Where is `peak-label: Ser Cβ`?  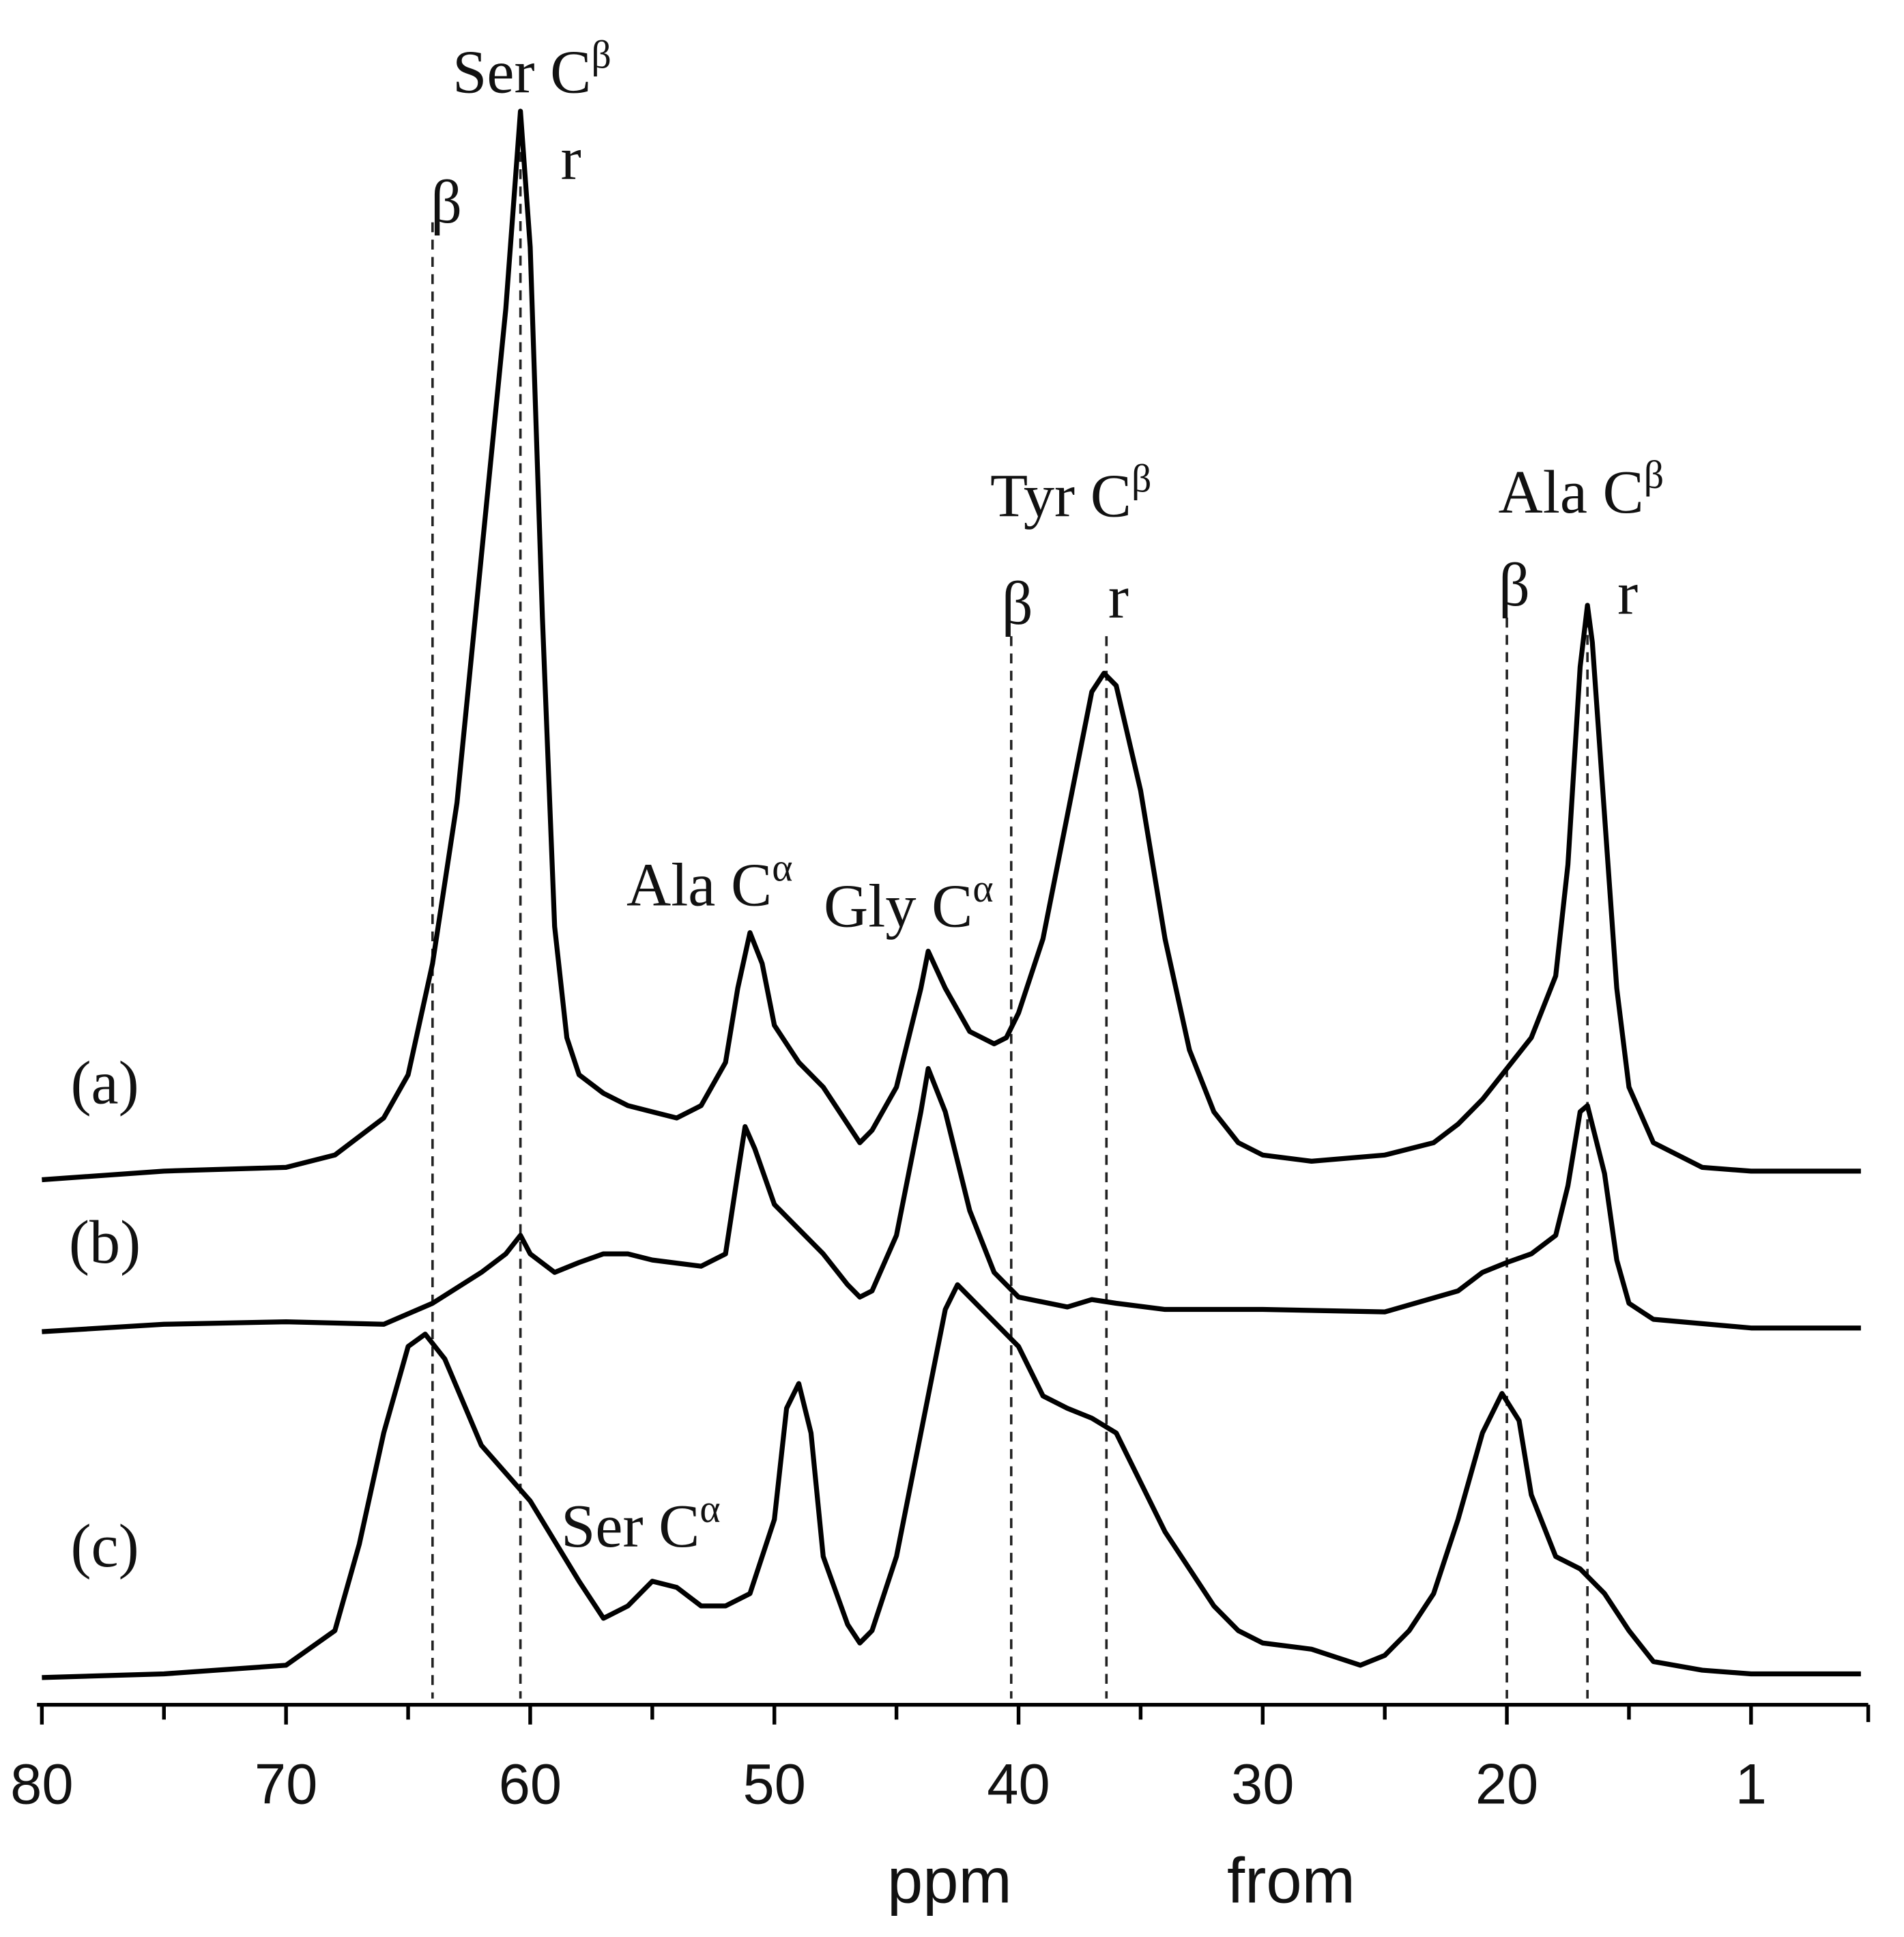
peak-label: Ser Cβ is located at coordinates (531, 69).